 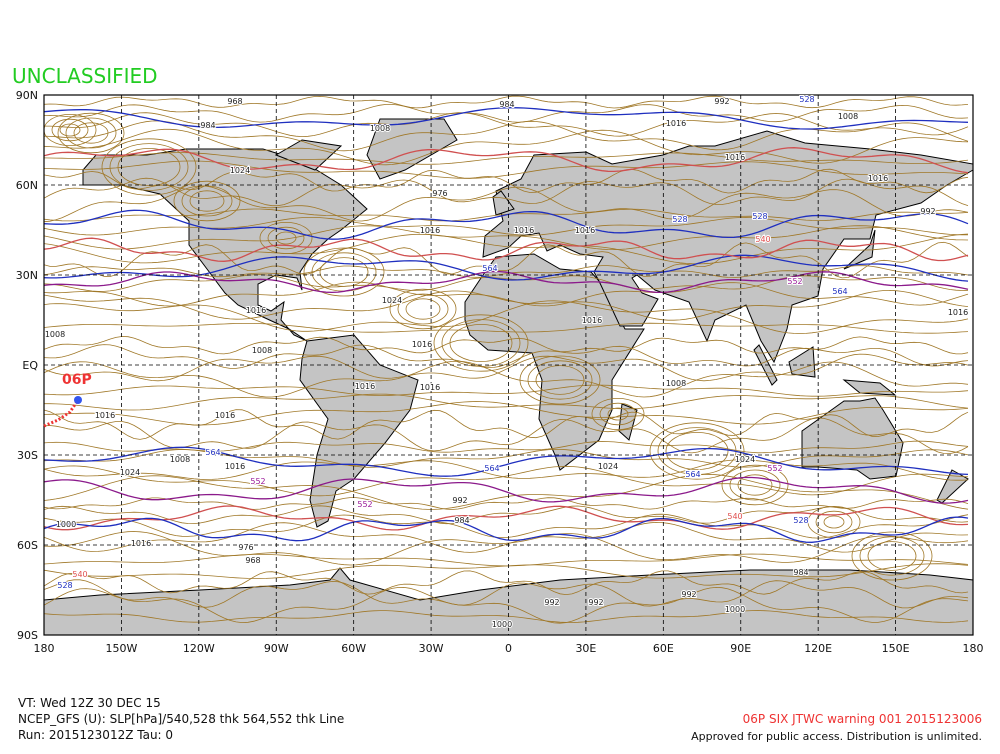 I want to click on storm-position, so click(x=78, y=400).